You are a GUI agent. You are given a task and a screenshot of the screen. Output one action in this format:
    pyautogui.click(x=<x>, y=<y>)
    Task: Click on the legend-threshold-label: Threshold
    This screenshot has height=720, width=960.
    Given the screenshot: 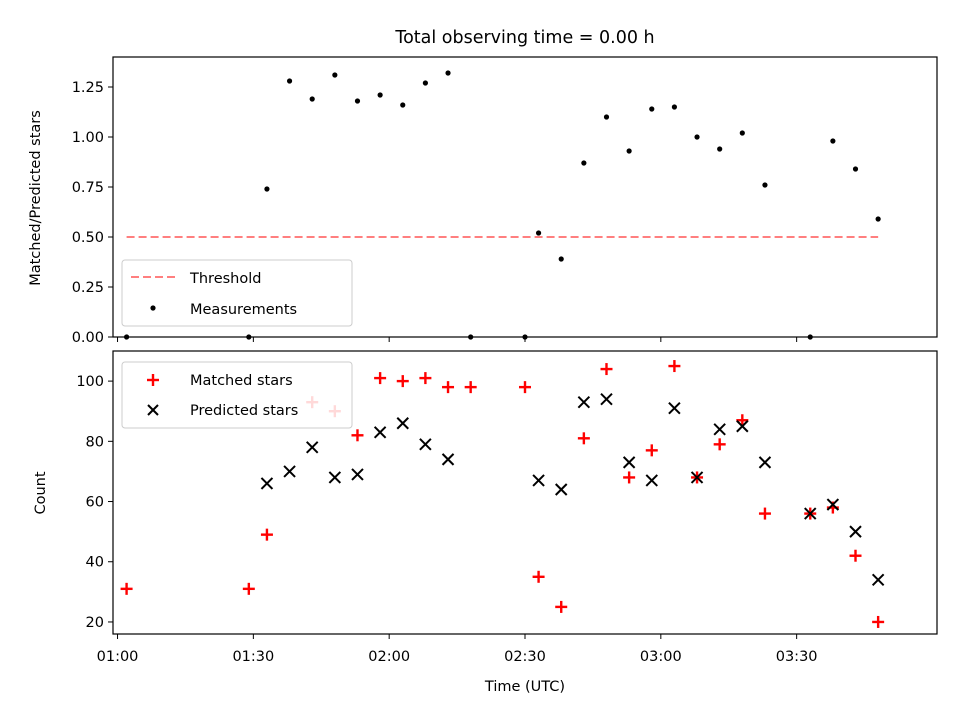 What is the action you would take?
    pyautogui.click(x=225, y=279)
    